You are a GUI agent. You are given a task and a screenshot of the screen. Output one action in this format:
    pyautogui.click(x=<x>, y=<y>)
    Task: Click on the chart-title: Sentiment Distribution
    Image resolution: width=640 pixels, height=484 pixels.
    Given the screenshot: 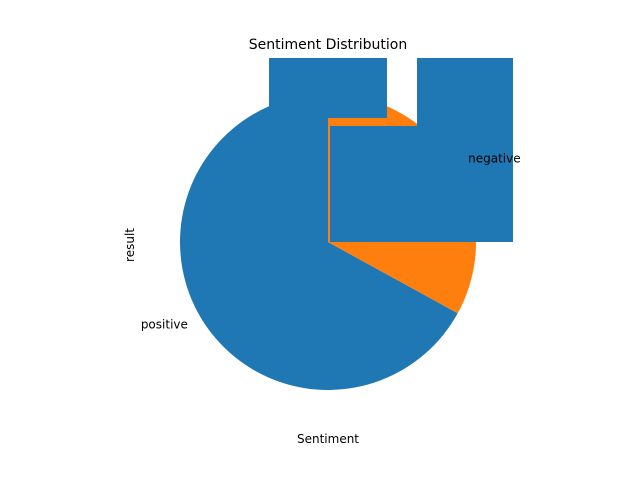 What is the action you would take?
    pyautogui.click(x=328, y=45)
    